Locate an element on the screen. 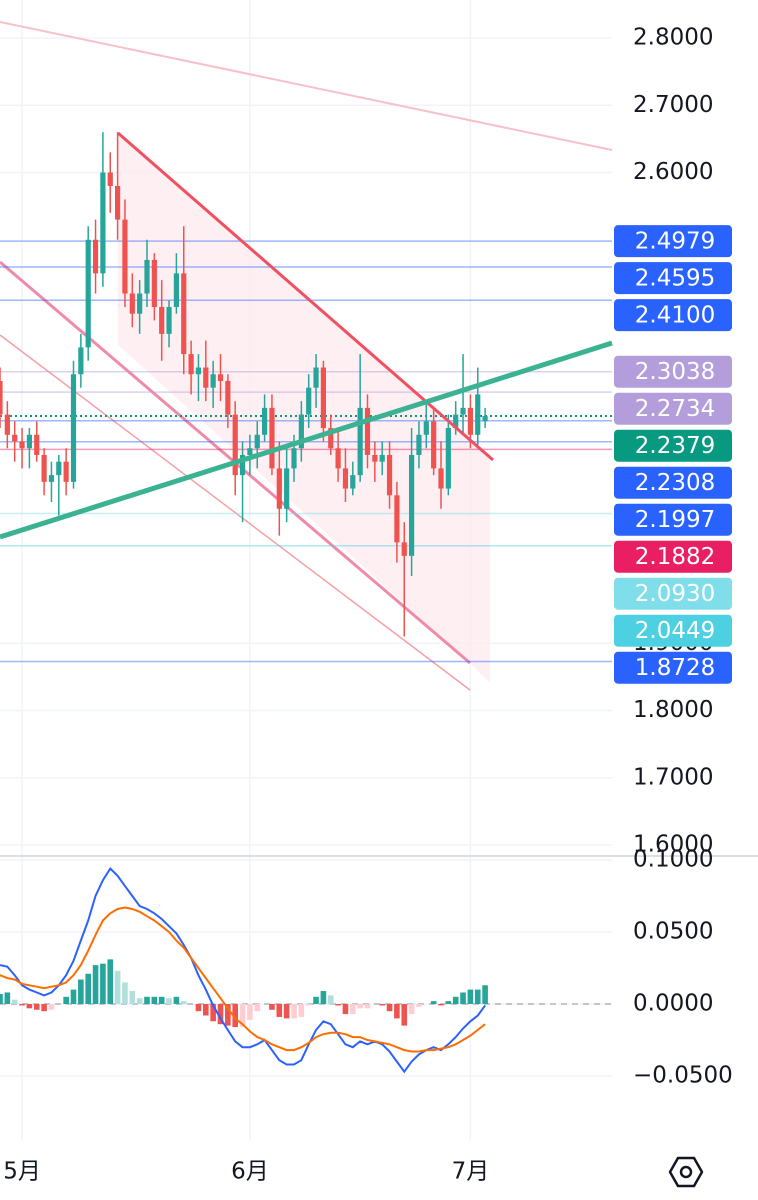 The height and width of the screenshot is (1200, 758). y-tick-label: 2.8000 is located at coordinates (673, 38).